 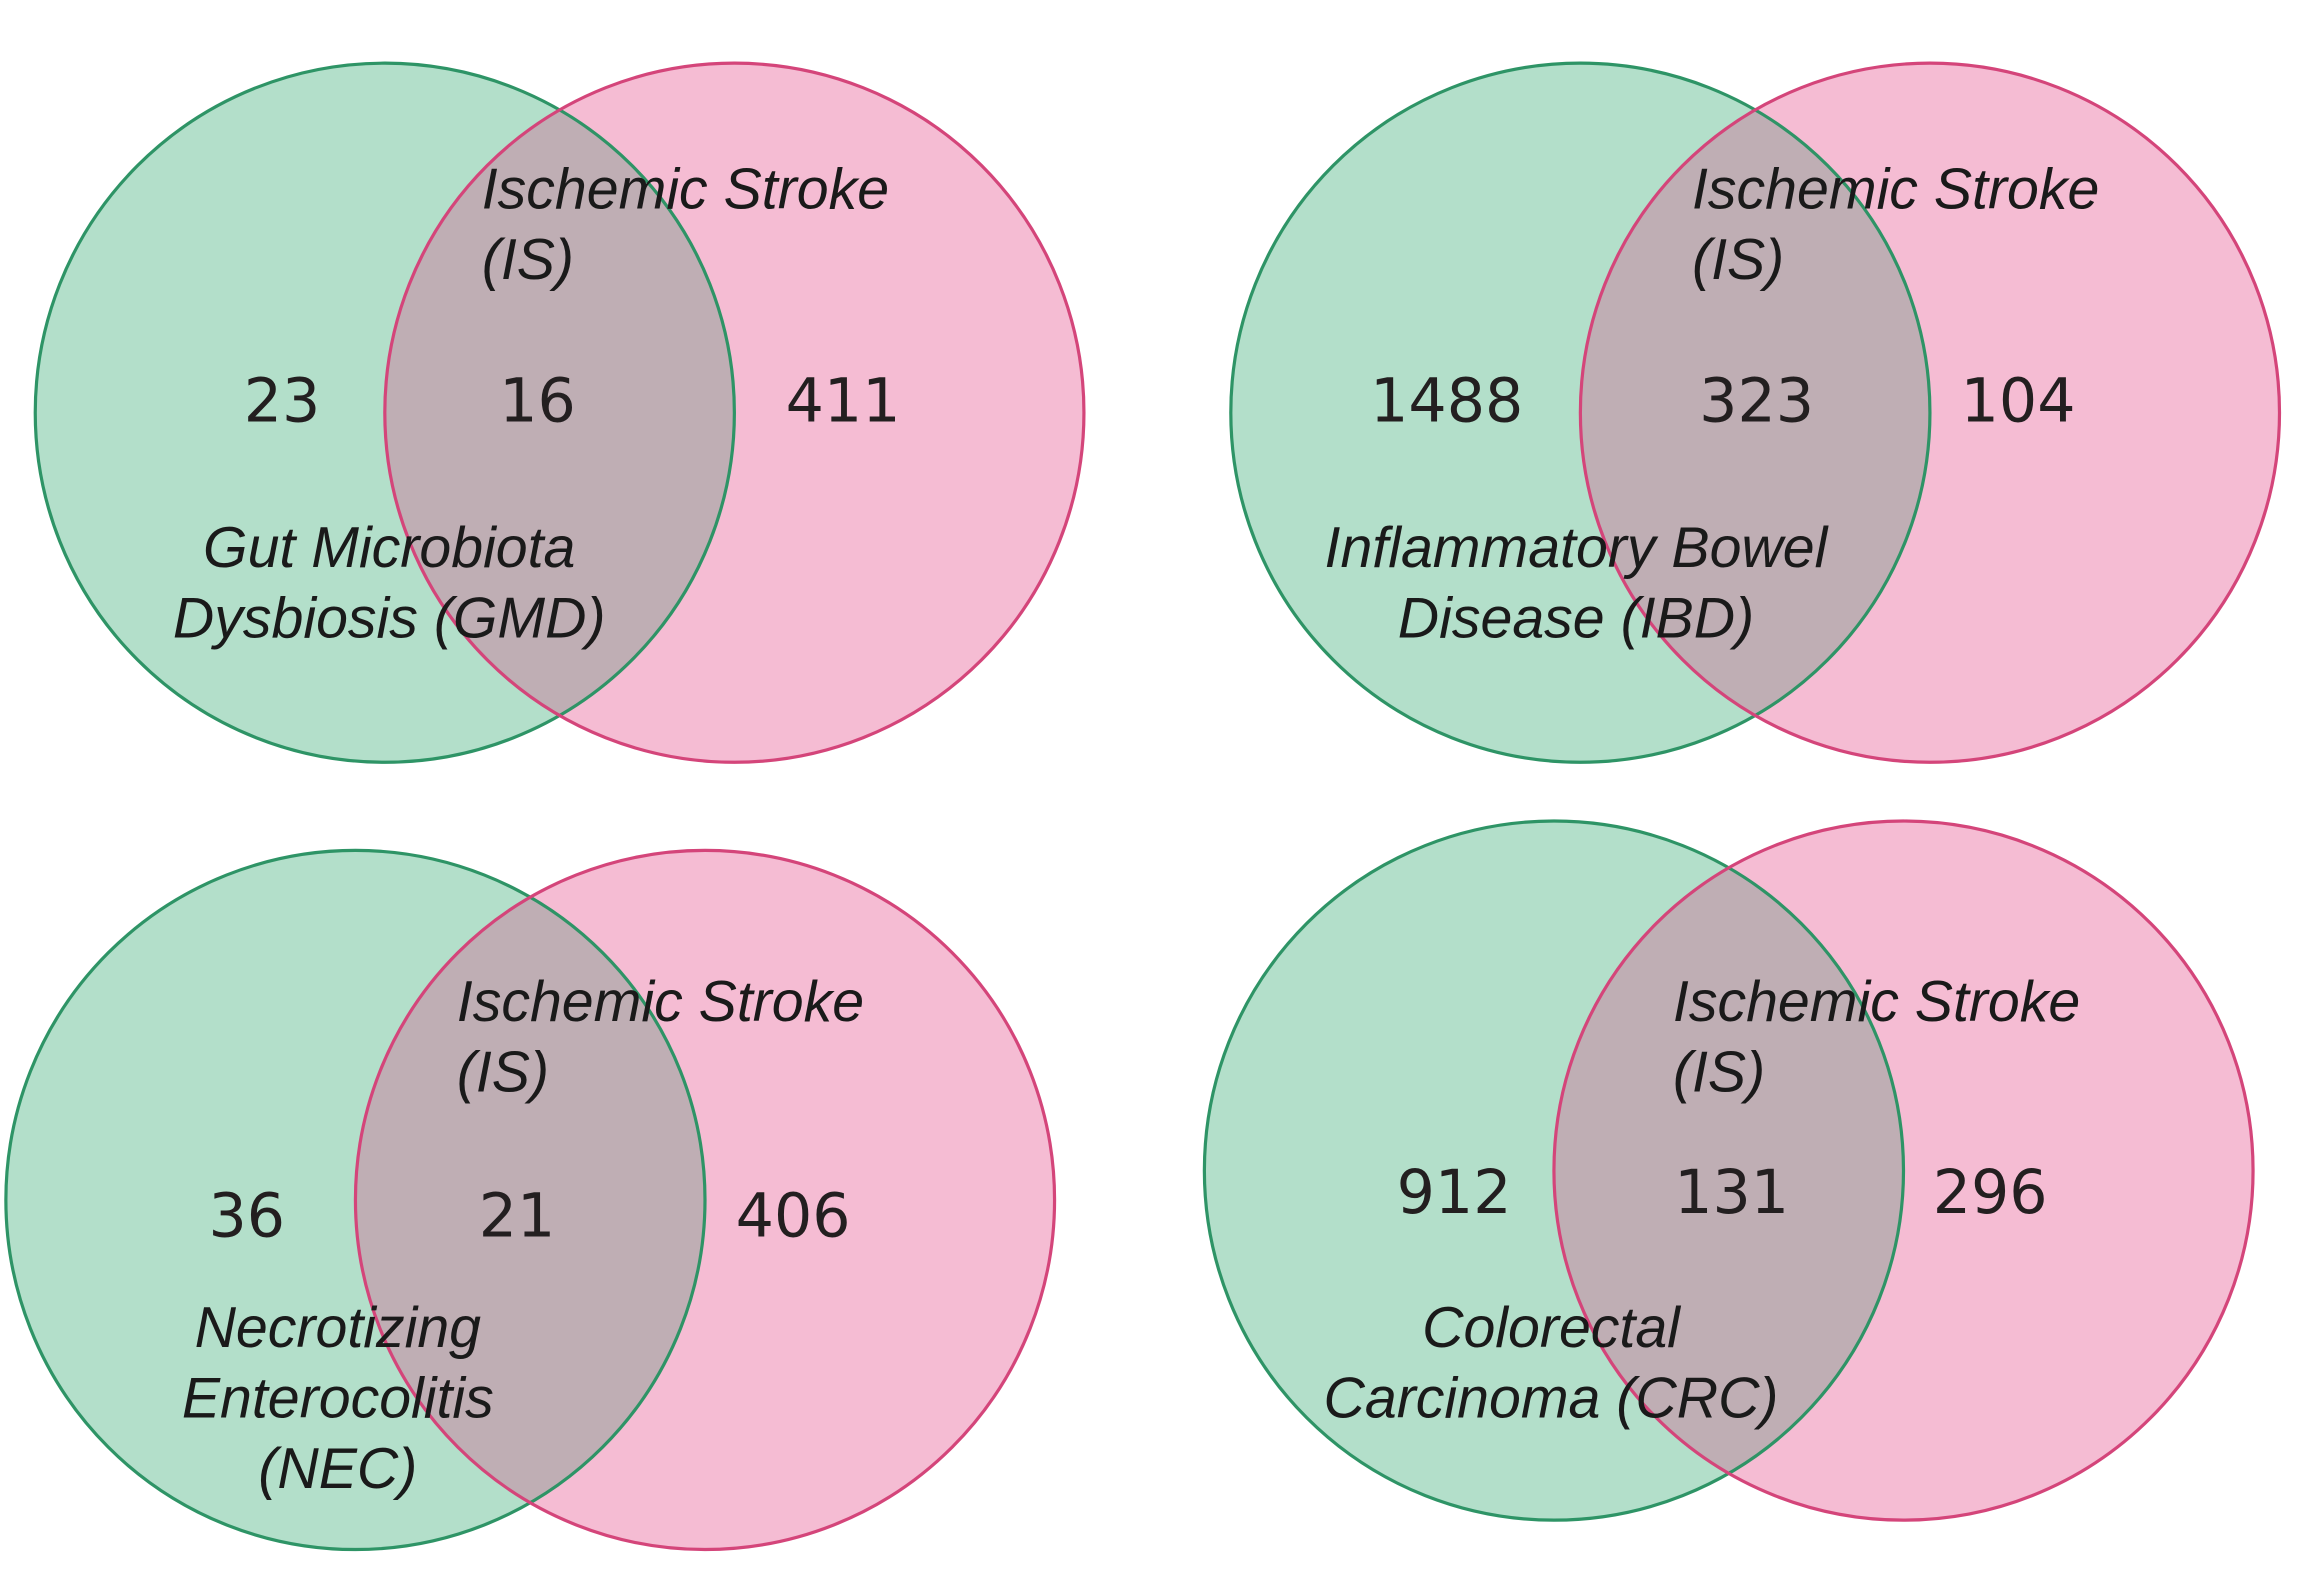 What do you see at coordinates (2018, 402) in the screenshot?
I see `right-only-count: 104` at bounding box center [2018, 402].